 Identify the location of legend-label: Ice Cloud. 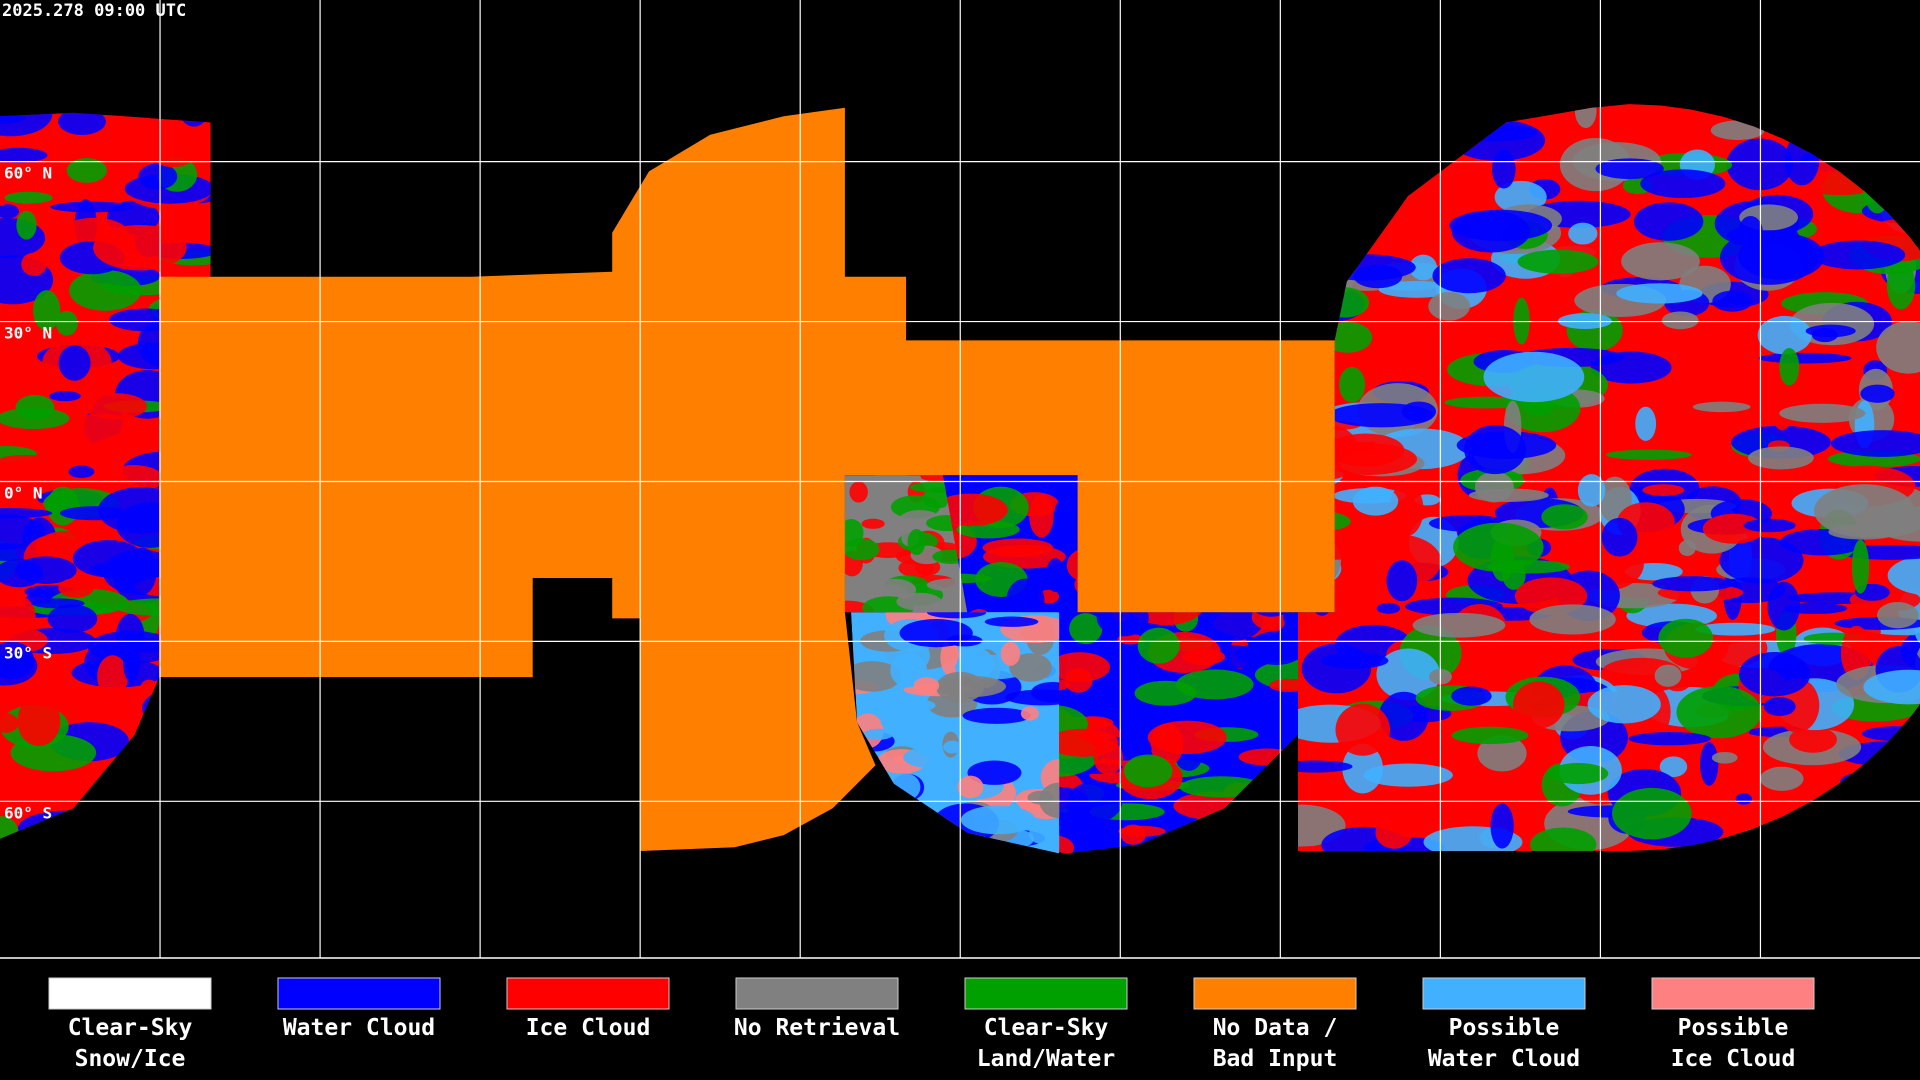
(588, 1028).